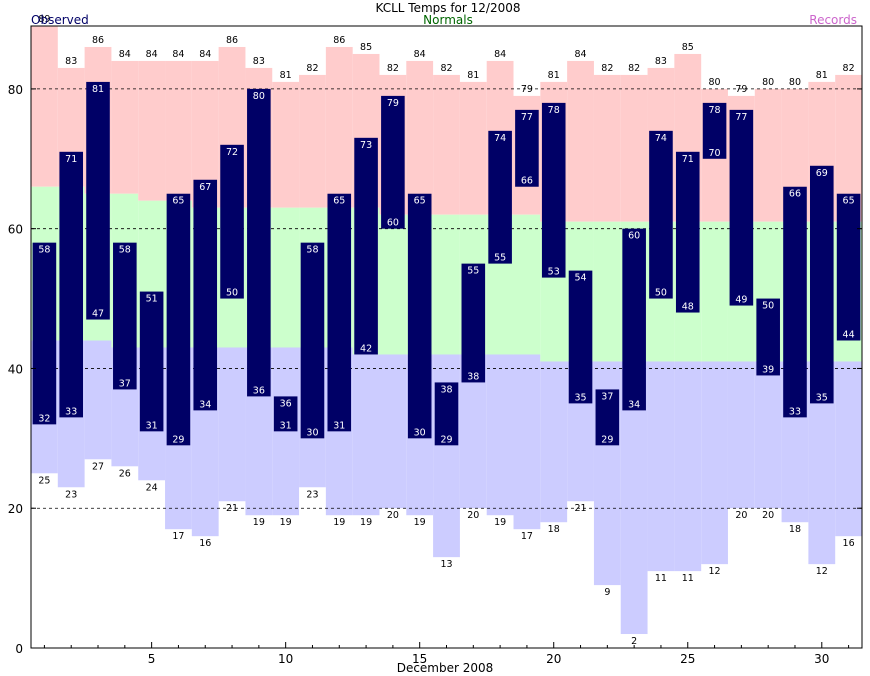  What do you see at coordinates (688, 307) in the screenshot?
I see `observed-low-label-day-25: 48` at bounding box center [688, 307].